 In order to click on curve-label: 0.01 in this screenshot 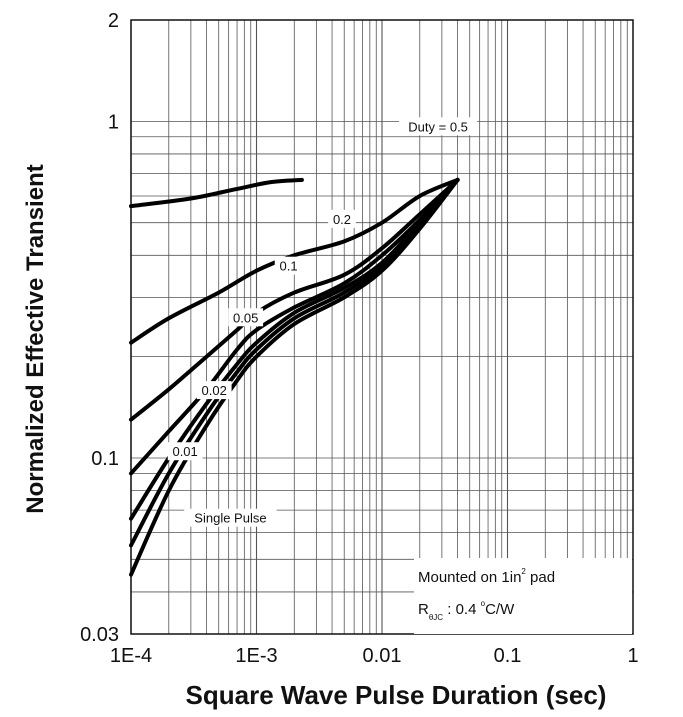, I will do `click(184, 451)`.